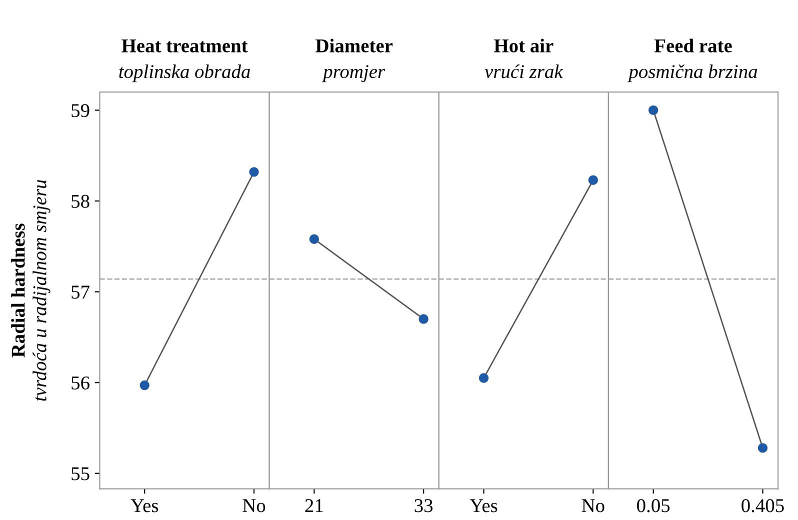  I want to click on x-tick-label: 21, so click(314, 505).